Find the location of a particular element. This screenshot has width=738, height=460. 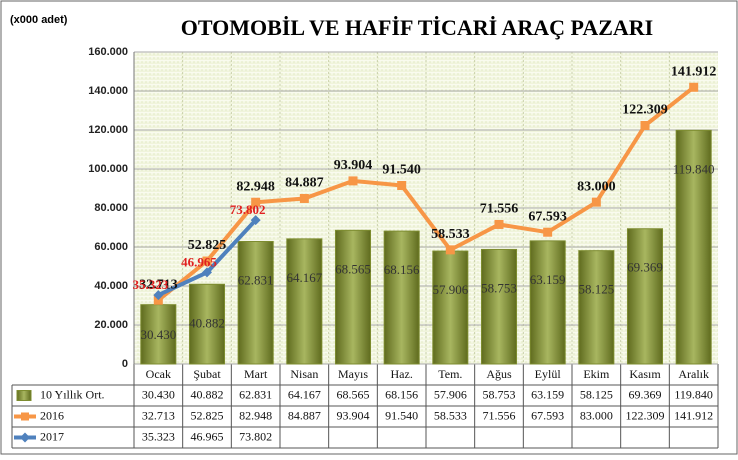

y-tick-label: 60.000 is located at coordinates (111, 247).